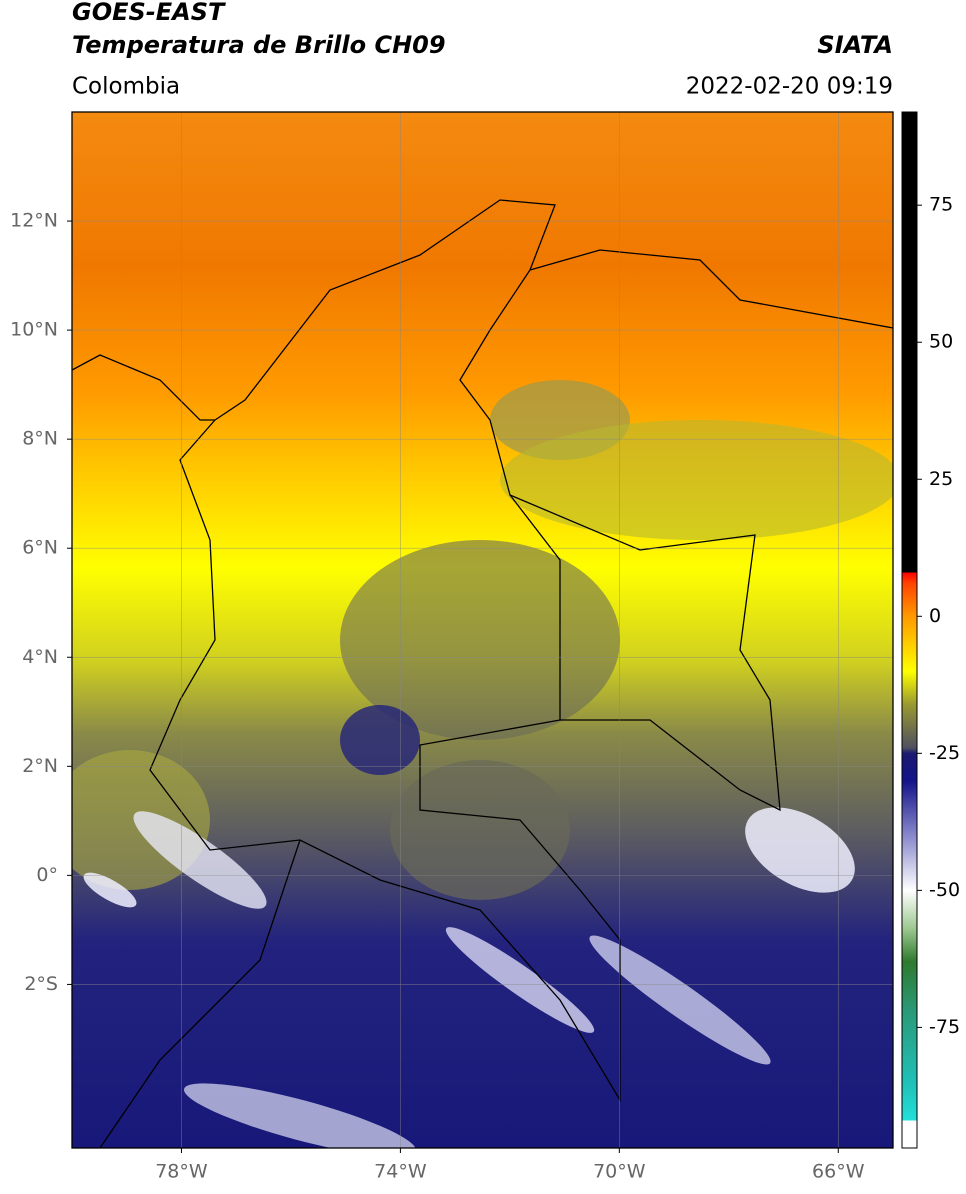 The width and height of the screenshot is (966, 1194). Describe the element at coordinates (40, 657) in the screenshot. I see `y-tick-label: 4°N` at that location.